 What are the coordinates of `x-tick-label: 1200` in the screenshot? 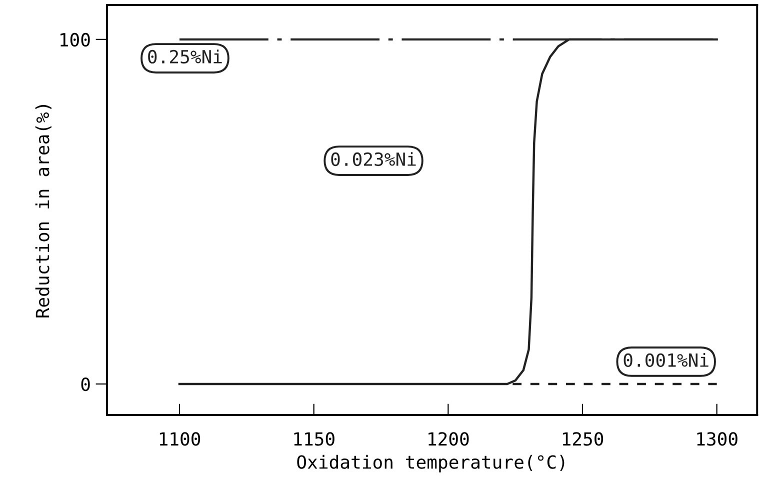 It's located at (448, 439).